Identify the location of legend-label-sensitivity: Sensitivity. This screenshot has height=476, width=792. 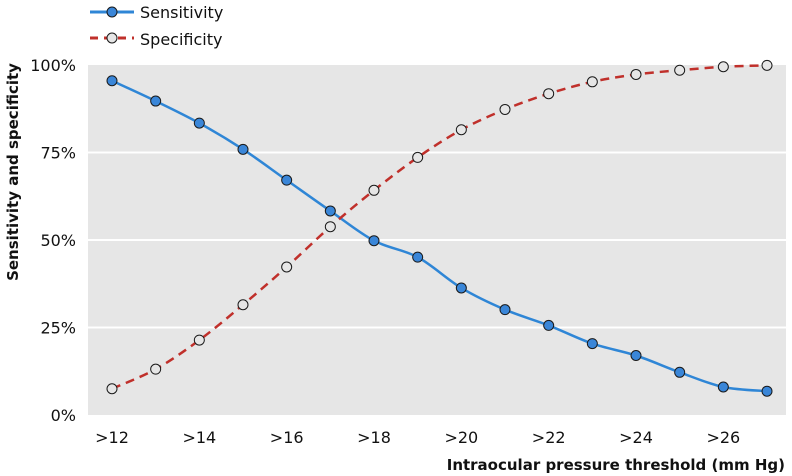
(181, 12).